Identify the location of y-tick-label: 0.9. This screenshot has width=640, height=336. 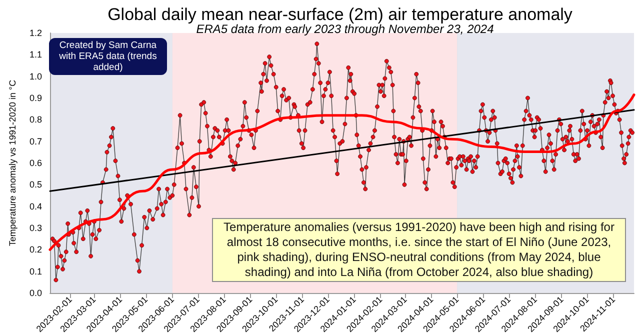
(35, 98).